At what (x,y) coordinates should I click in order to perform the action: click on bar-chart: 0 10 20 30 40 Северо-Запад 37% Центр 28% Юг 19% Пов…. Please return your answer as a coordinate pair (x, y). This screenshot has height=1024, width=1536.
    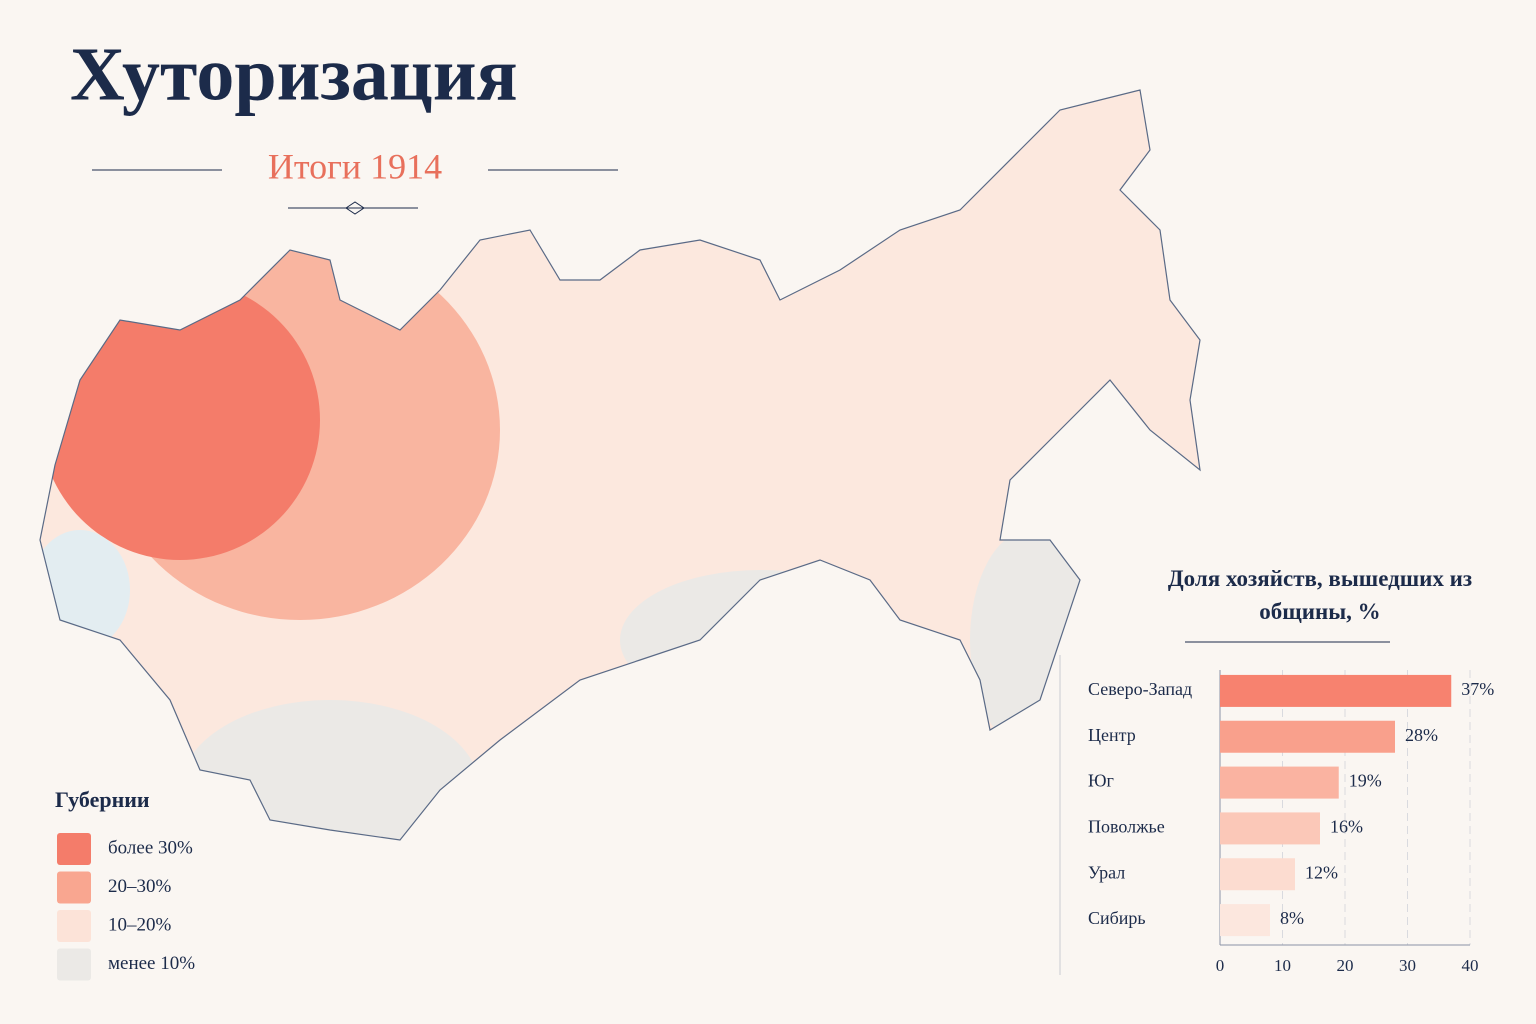
    Looking at the image, I should click on (1291, 822).